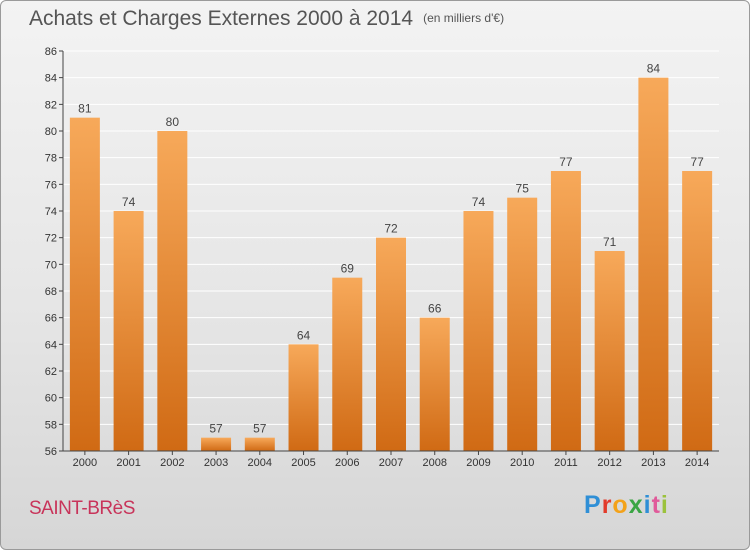 Image resolution: width=750 pixels, height=550 pixels. I want to click on bar-value-label: 84, so click(654, 69).